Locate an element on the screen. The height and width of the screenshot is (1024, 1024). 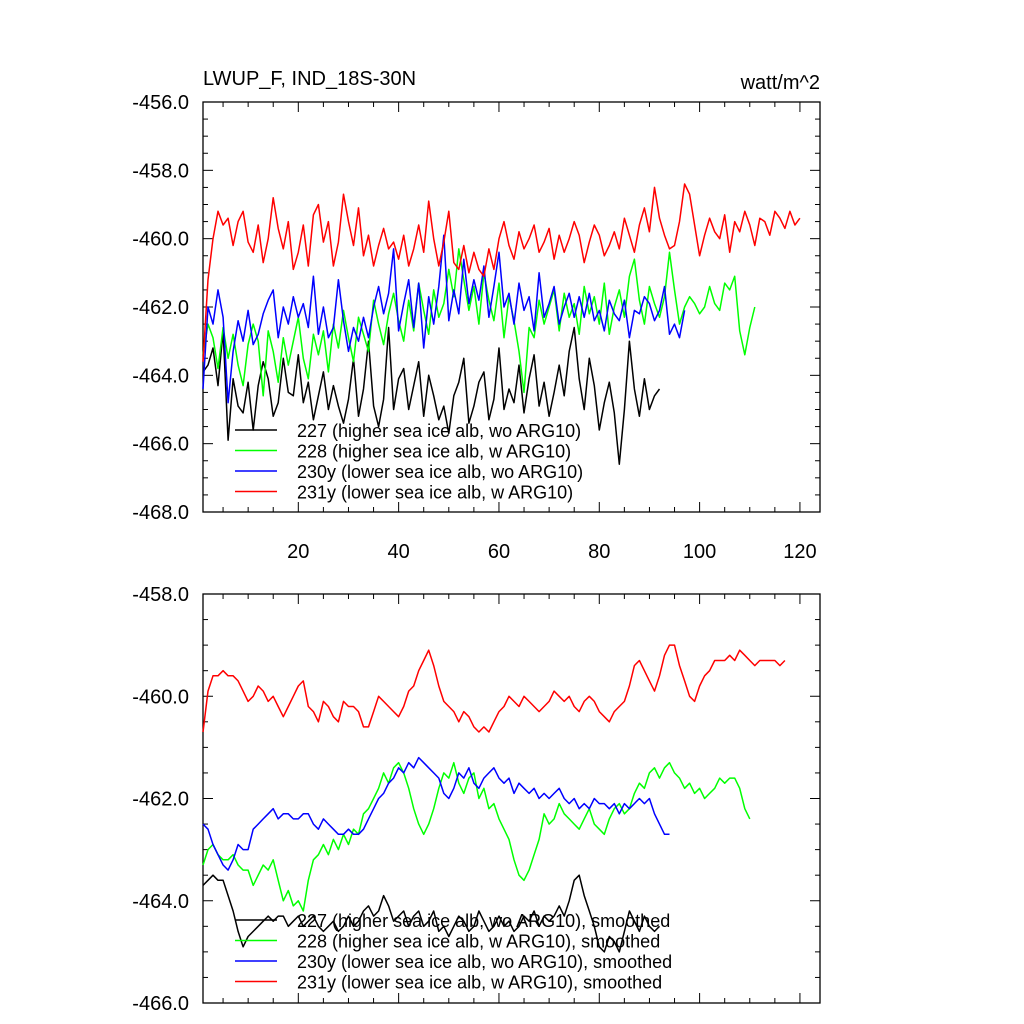
x-tick-label: 60 is located at coordinates (499, 552).